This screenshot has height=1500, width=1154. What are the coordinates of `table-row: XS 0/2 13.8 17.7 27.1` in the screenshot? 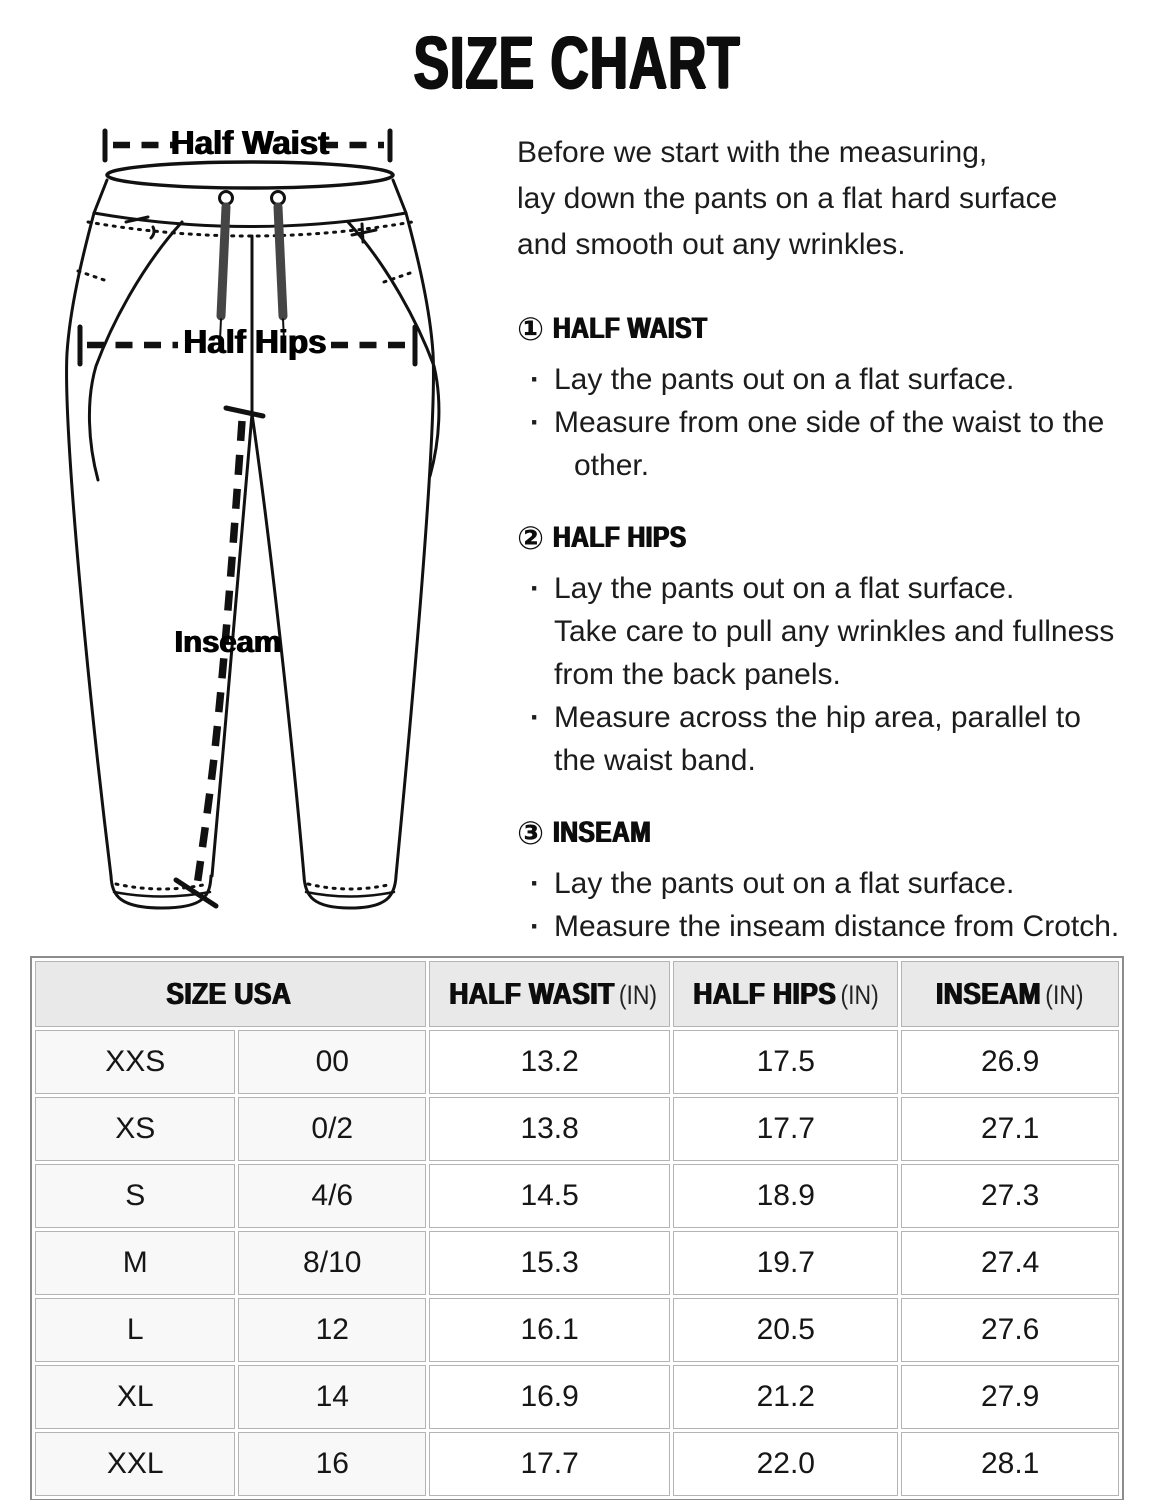 It's located at (577, 1129).